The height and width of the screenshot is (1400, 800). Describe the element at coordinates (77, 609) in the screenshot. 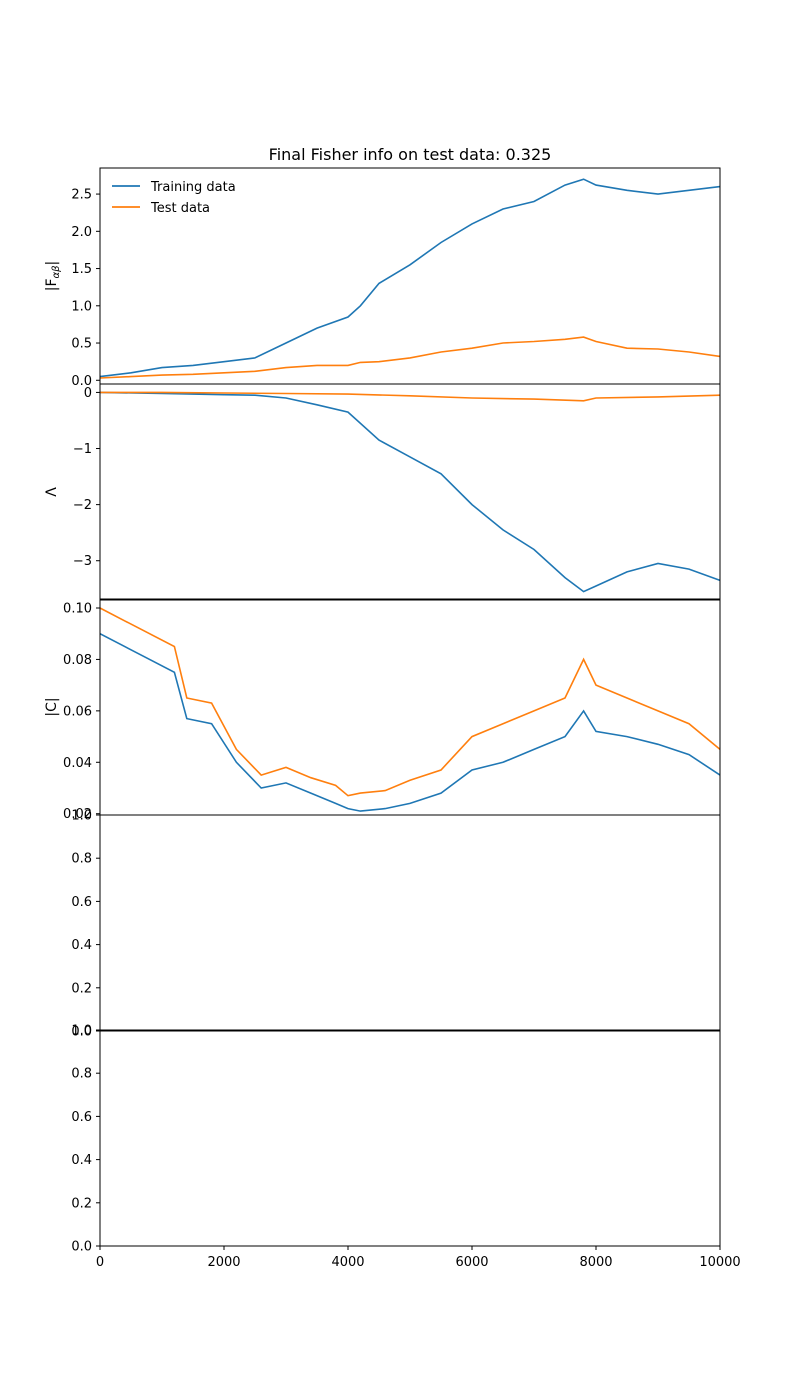

I see `y-tick-label: 0.10` at that location.